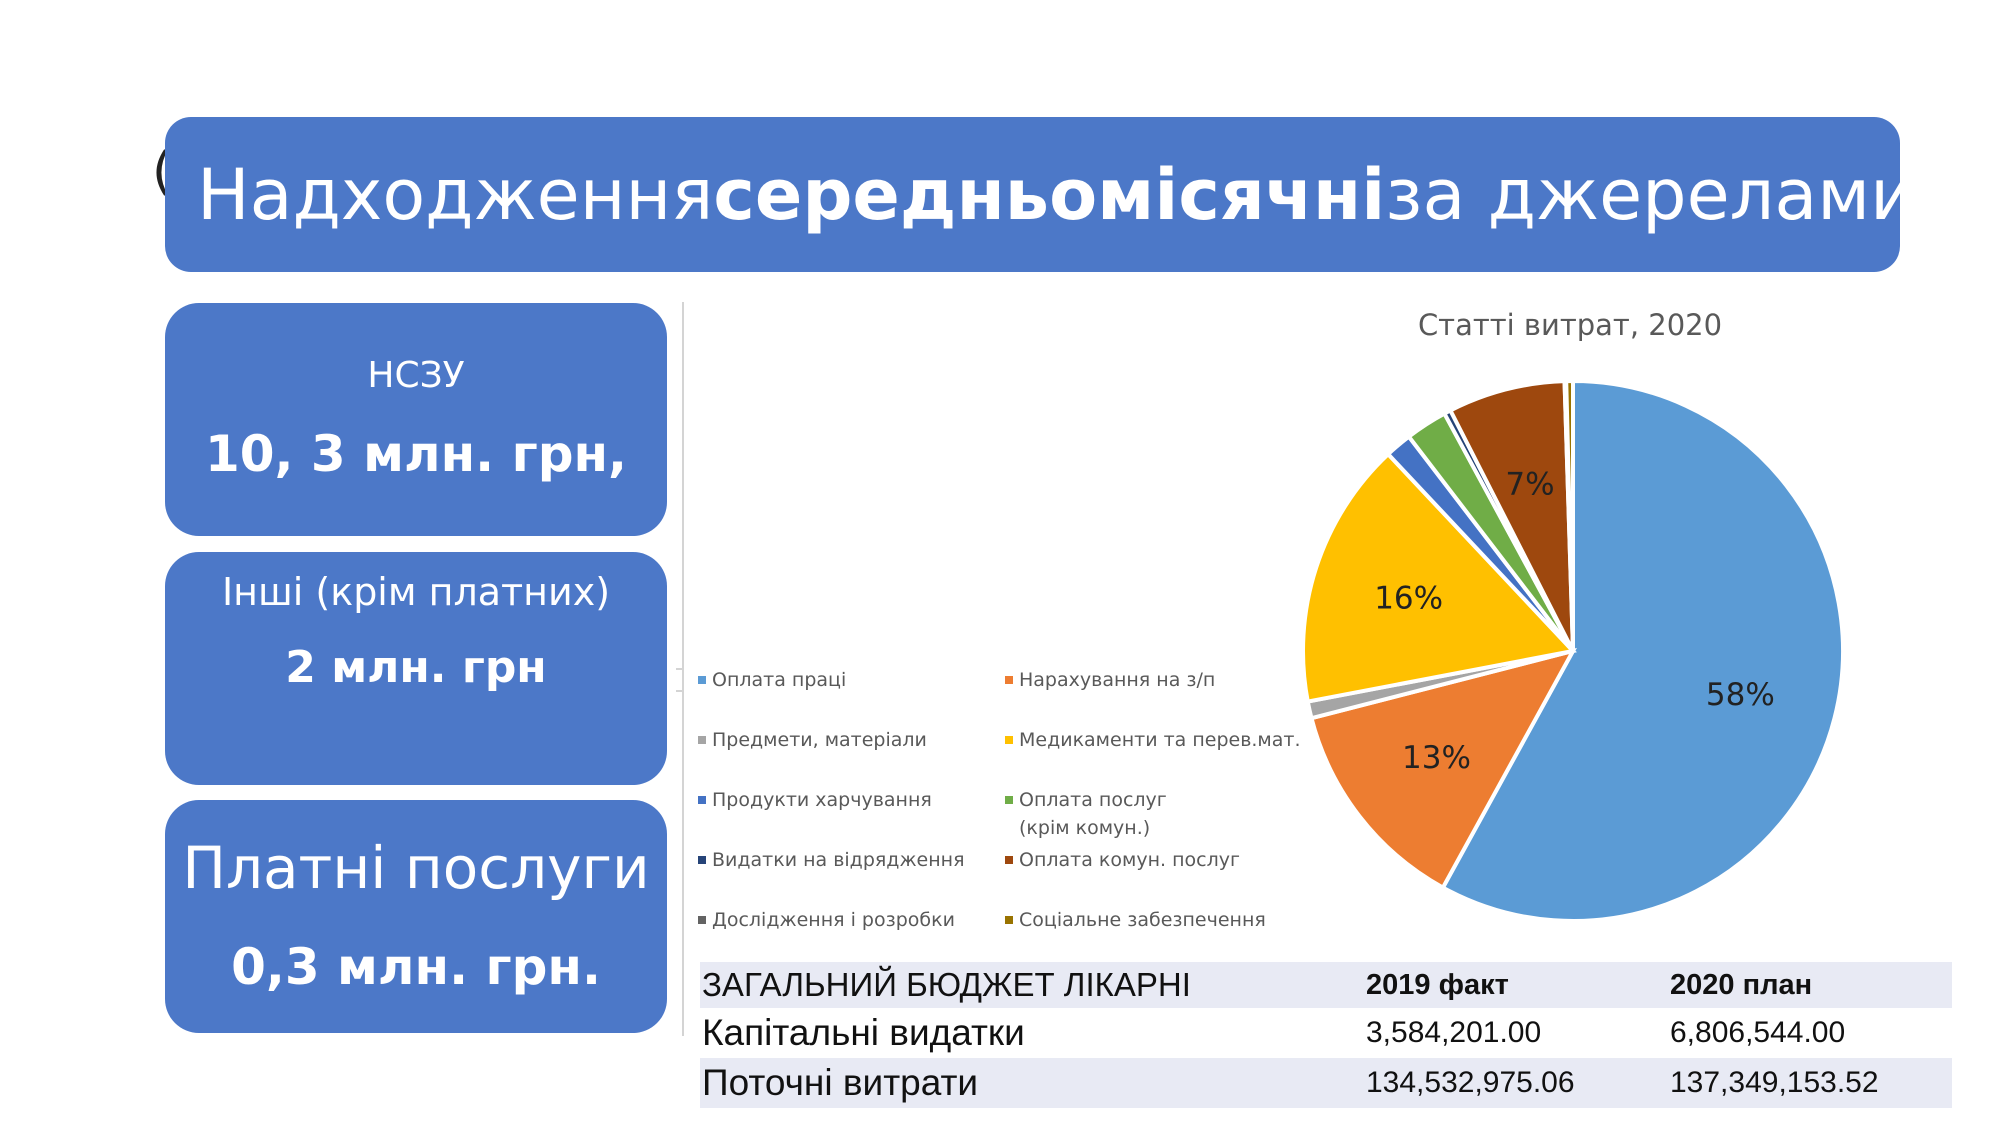 The image size is (2000, 1125). Describe the element at coordinates (1085, 828) in the screenshot. I see `legend-label-line2: (крім комун.)` at that location.